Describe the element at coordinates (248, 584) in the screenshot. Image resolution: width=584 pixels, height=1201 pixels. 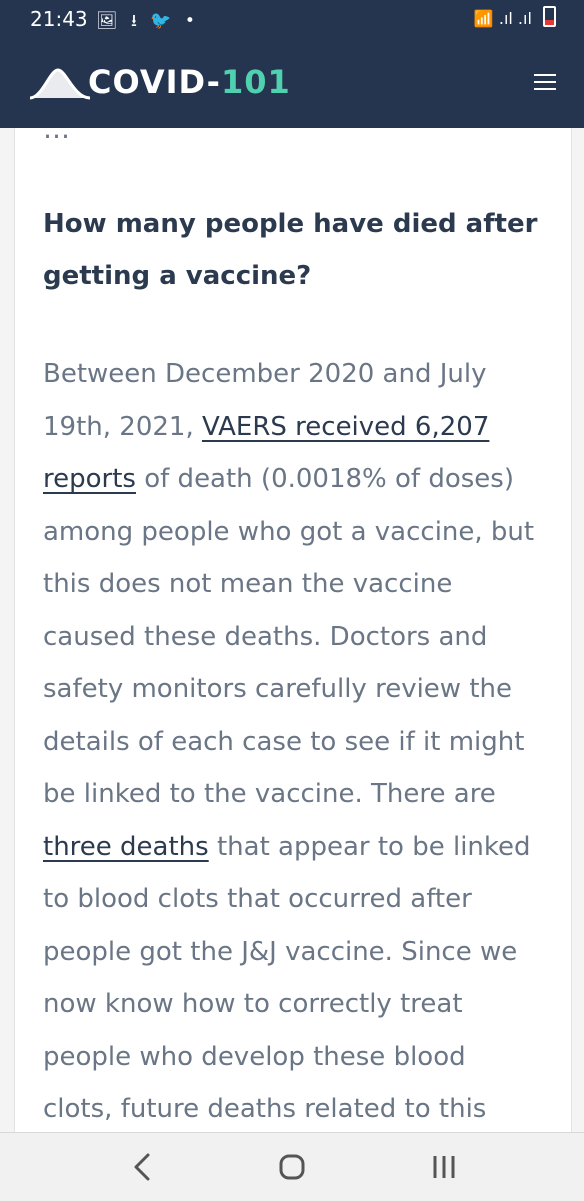
I see `answer-line: this does not mean the vaccine` at that location.